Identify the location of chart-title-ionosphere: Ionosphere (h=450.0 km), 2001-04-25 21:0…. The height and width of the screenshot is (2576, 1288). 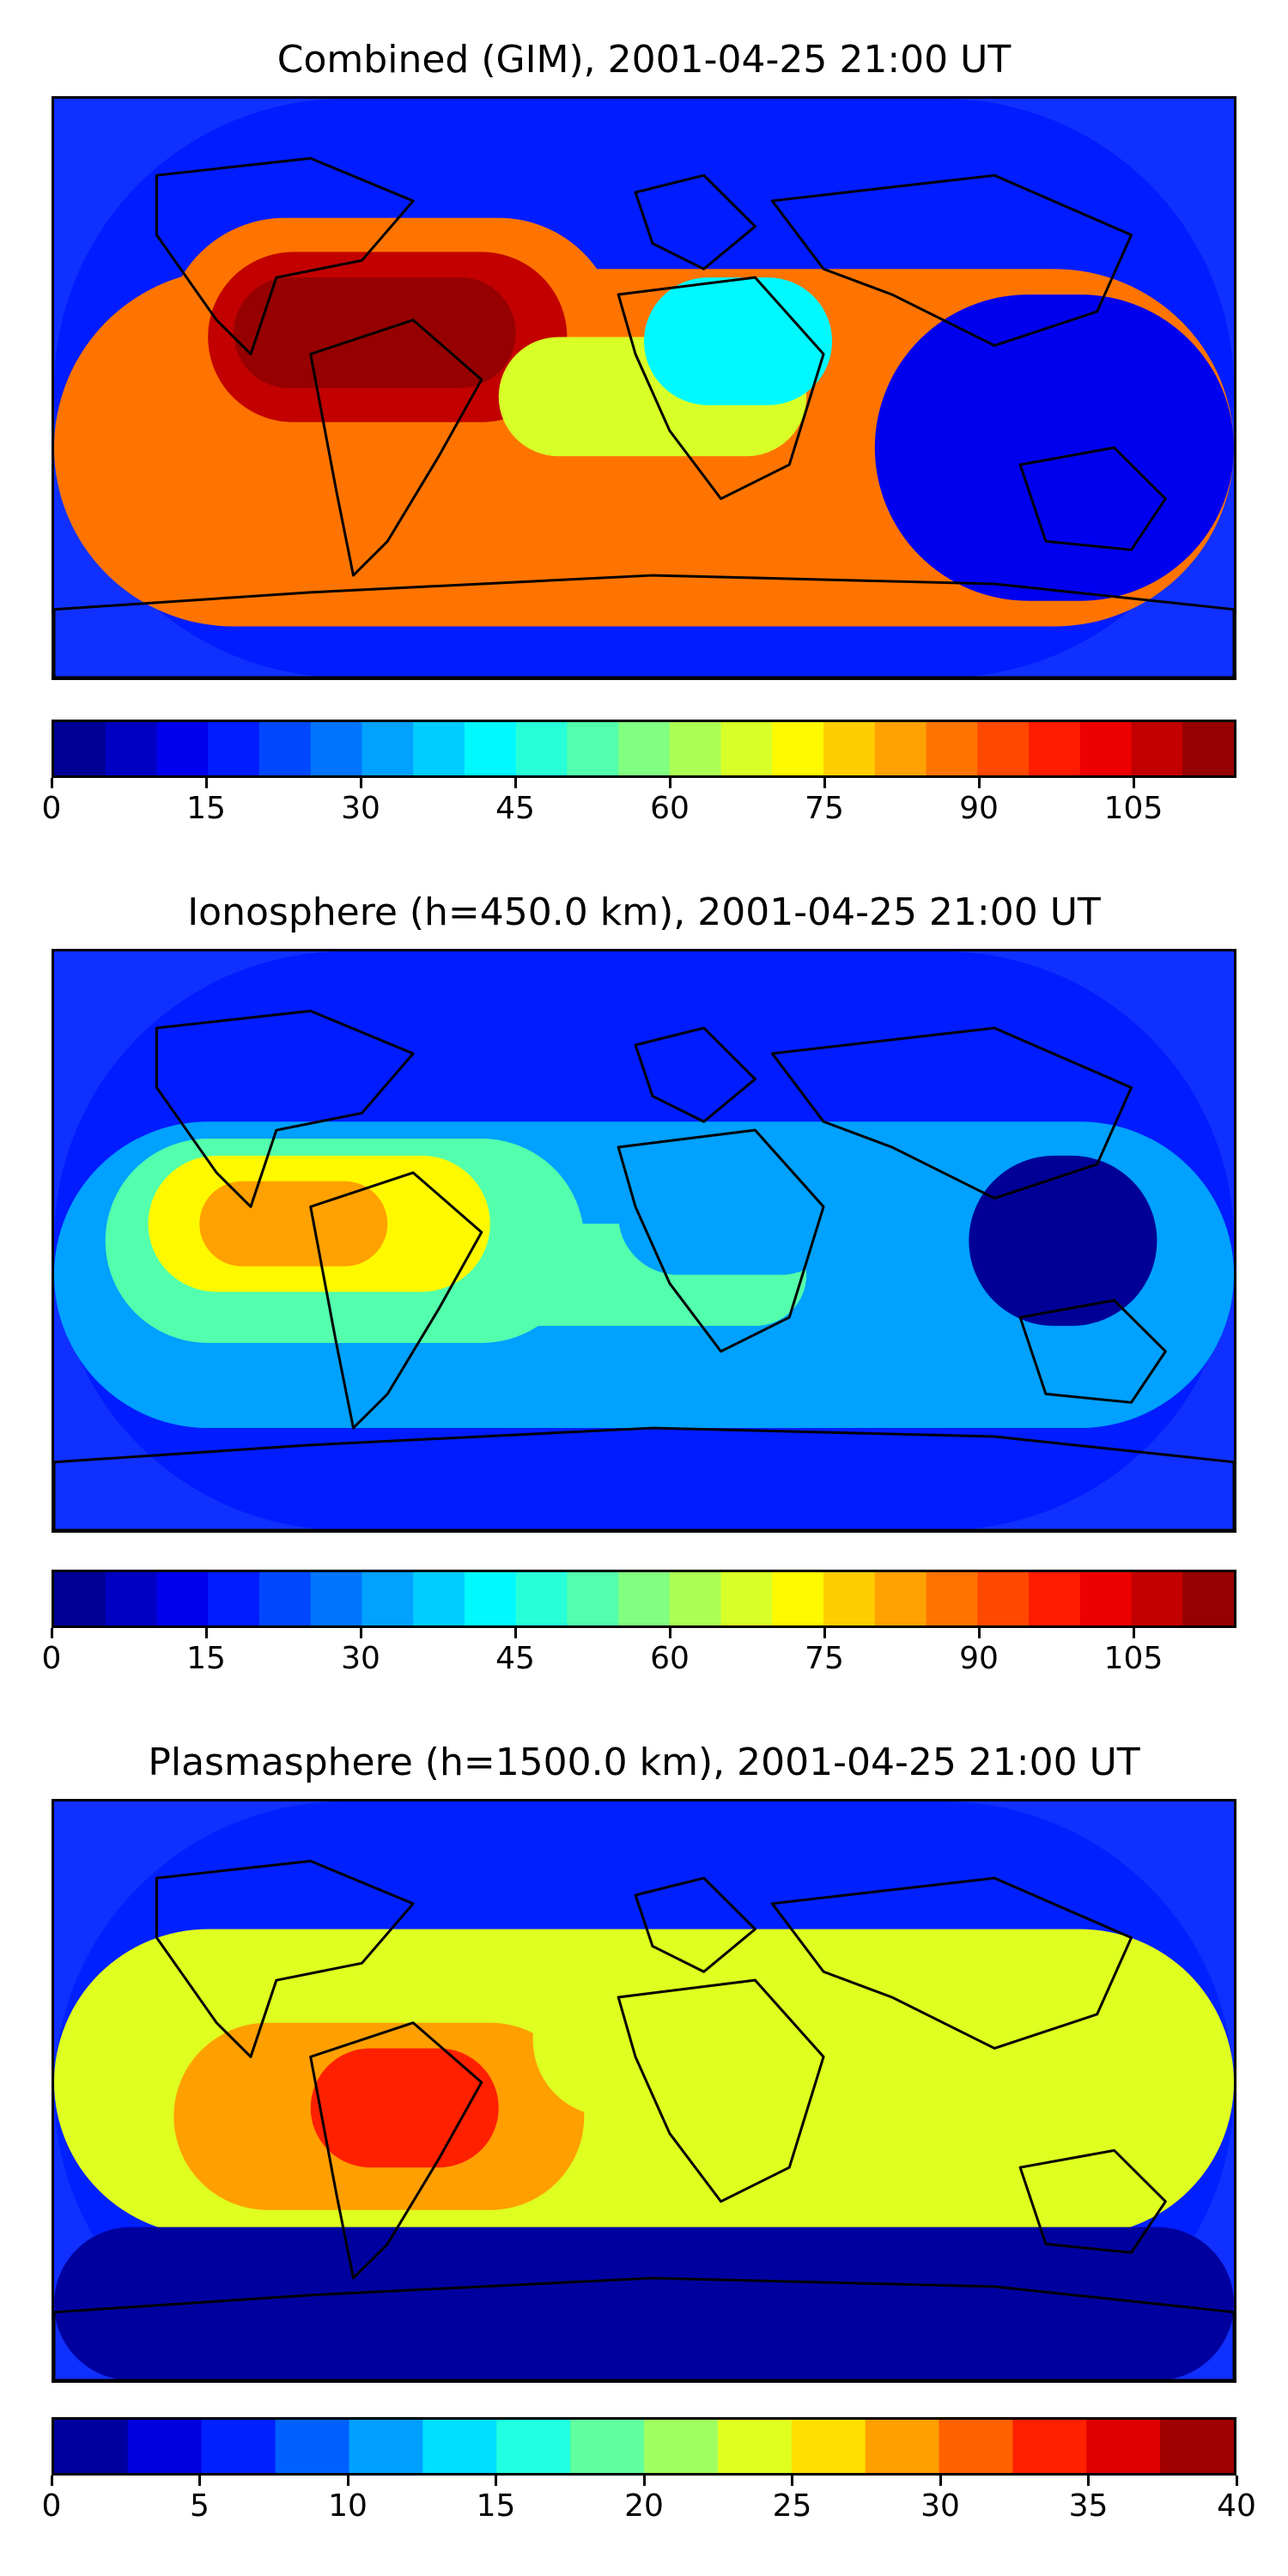
(644, 912).